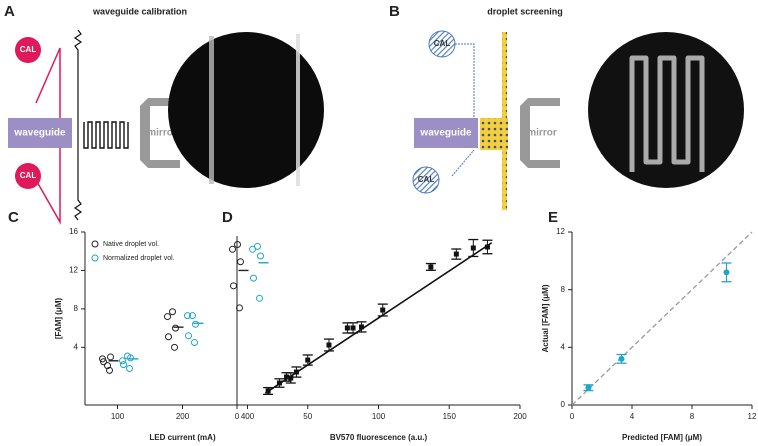 This screenshot has height=446, width=758. I want to click on micrograph-channel, so click(667, 113).